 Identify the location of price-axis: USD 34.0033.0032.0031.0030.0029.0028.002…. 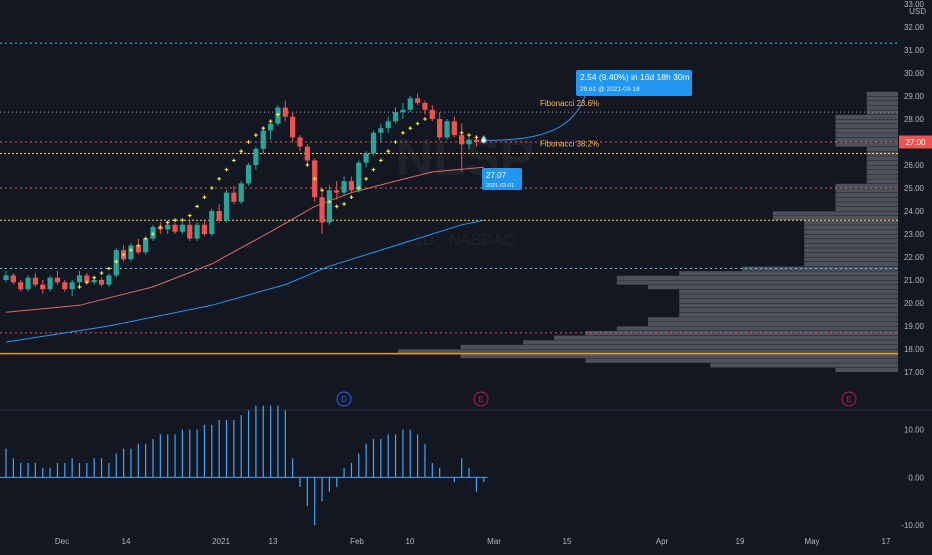
(915, 188).